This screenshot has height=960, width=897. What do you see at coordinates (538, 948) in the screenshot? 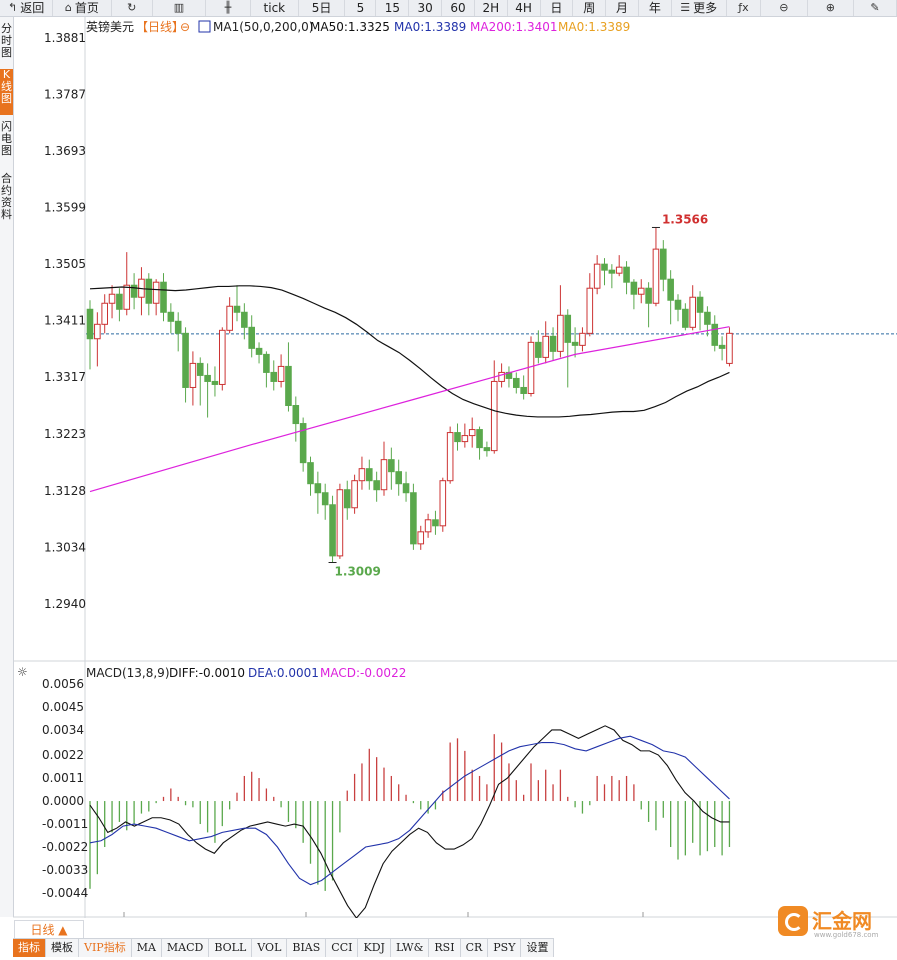
I see `indicator-tab-14: 设置` at bounding box center [538, 948].